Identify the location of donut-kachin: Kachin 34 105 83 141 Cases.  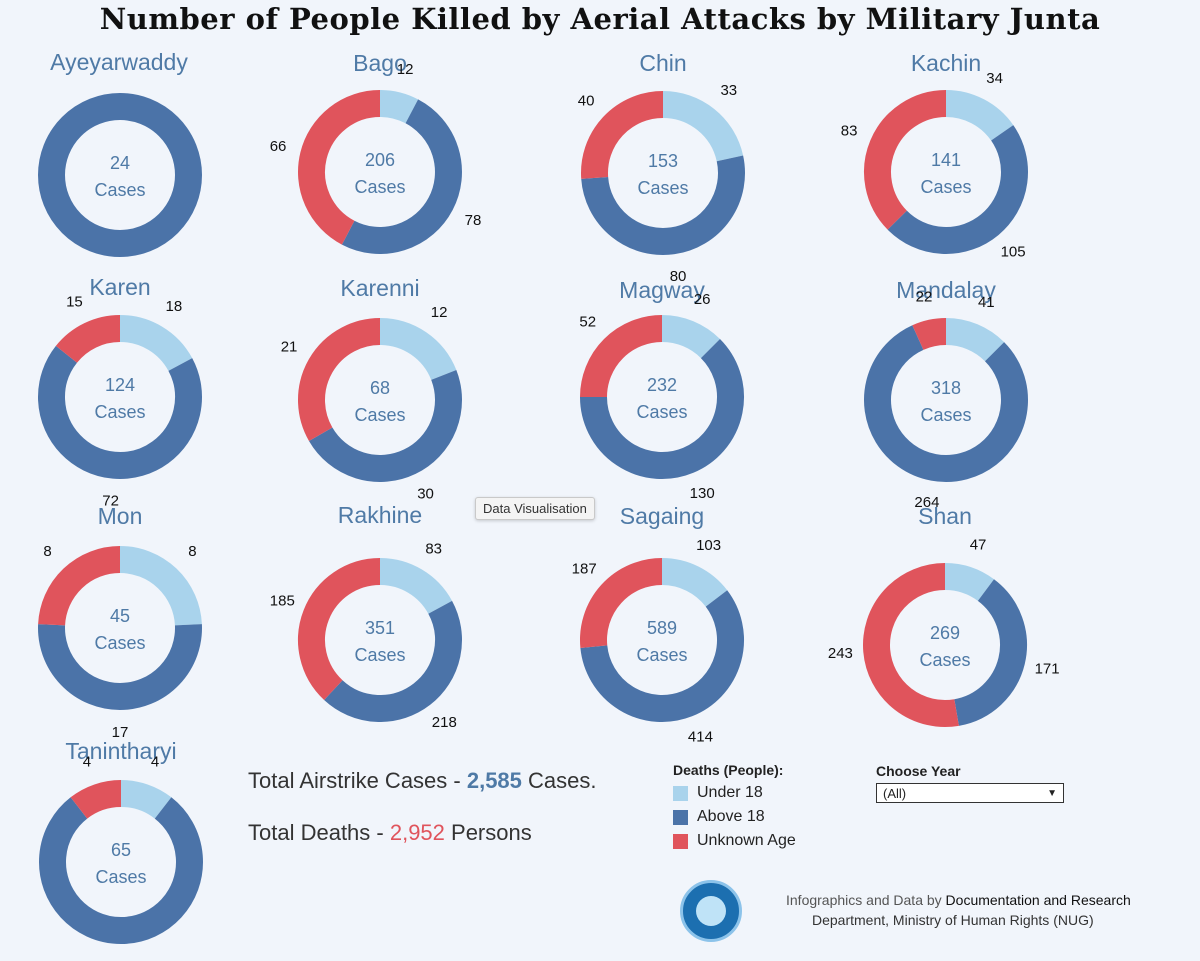
(946, 148).